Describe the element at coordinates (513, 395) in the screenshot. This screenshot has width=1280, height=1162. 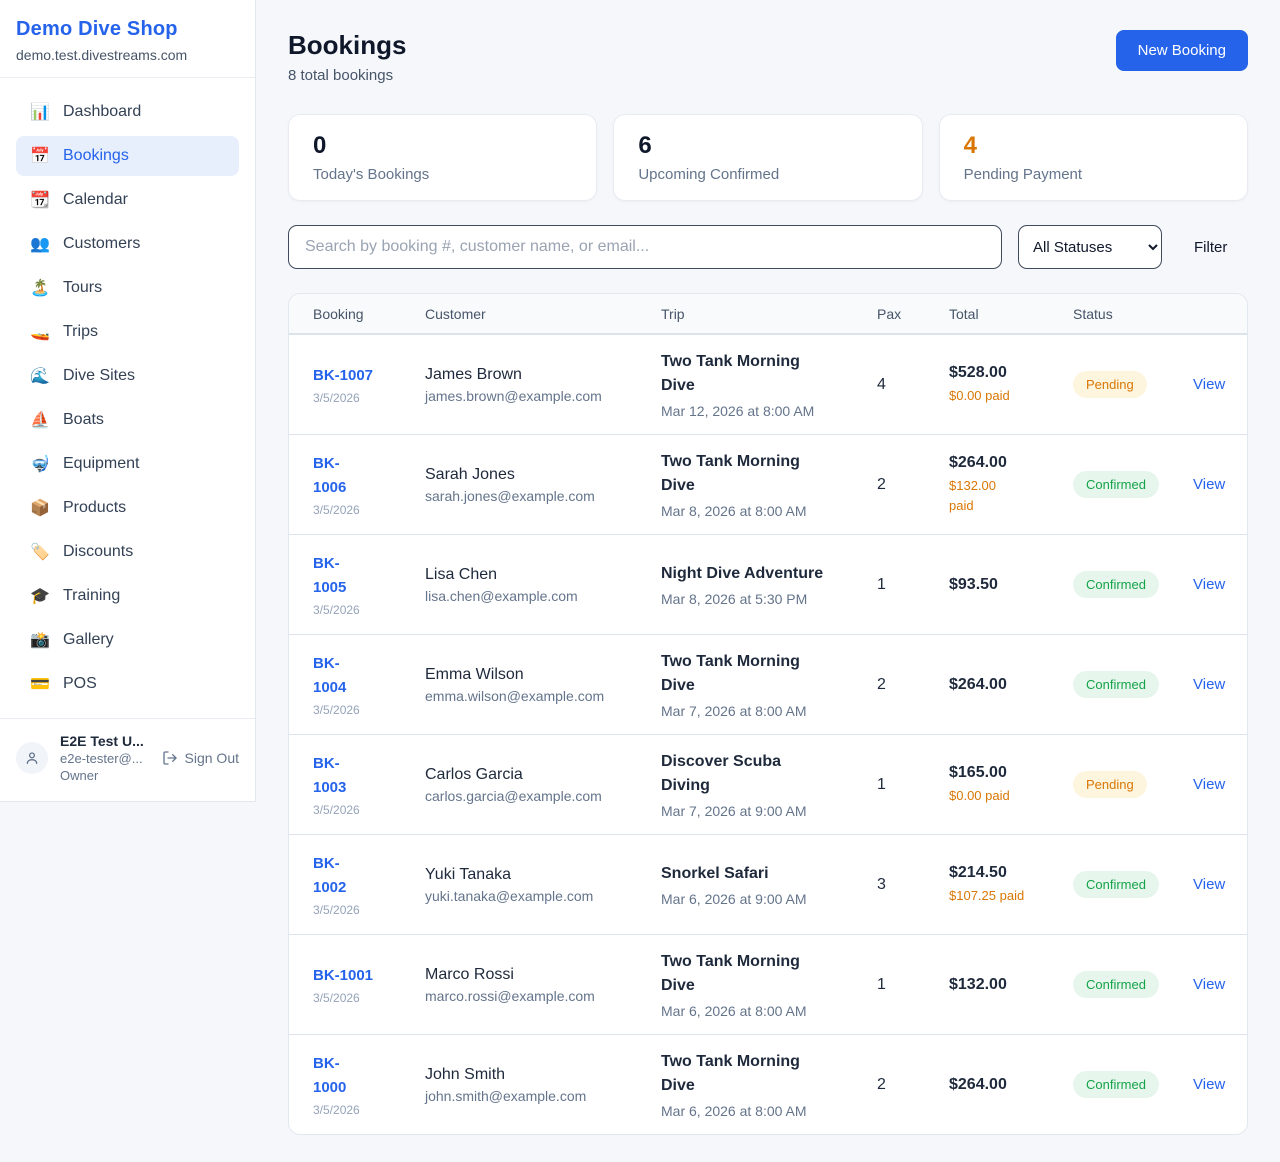
I see `customer-email: james.brown@example.com` at that location.